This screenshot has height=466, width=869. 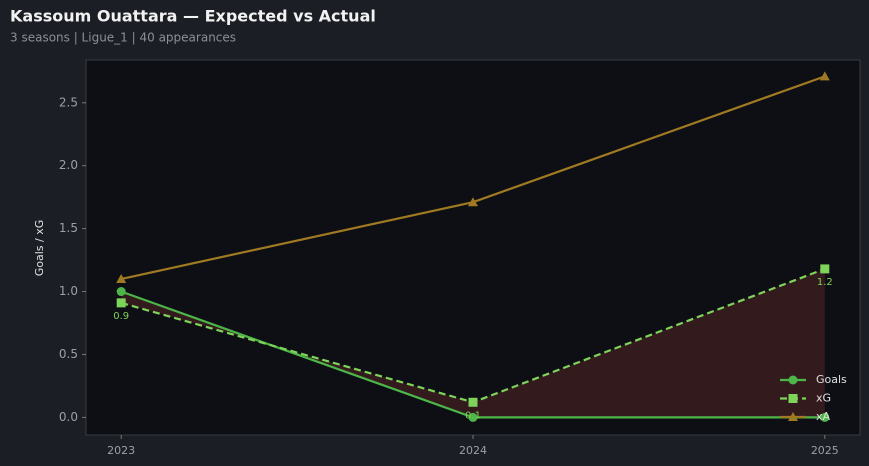 What do you see at coordinates (68, 354) in the screenshot?
I see `y-tick-label: 0.5` at bounding box center [68, 354].